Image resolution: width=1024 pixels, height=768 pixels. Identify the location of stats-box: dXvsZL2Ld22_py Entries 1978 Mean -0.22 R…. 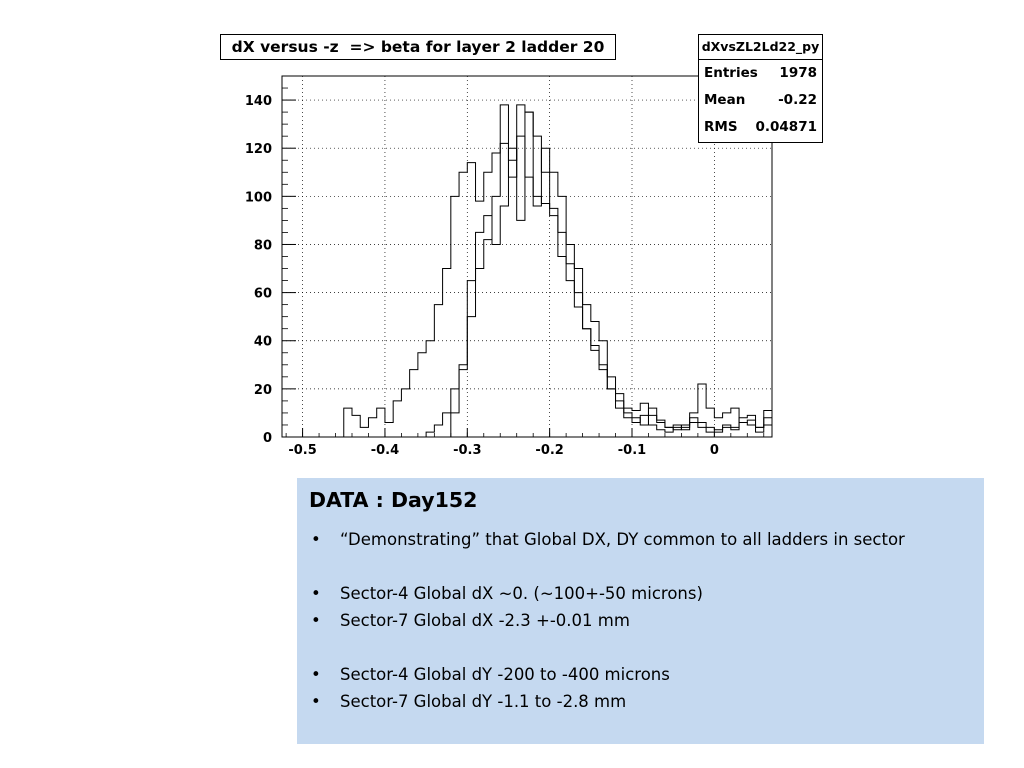
(760, 88).